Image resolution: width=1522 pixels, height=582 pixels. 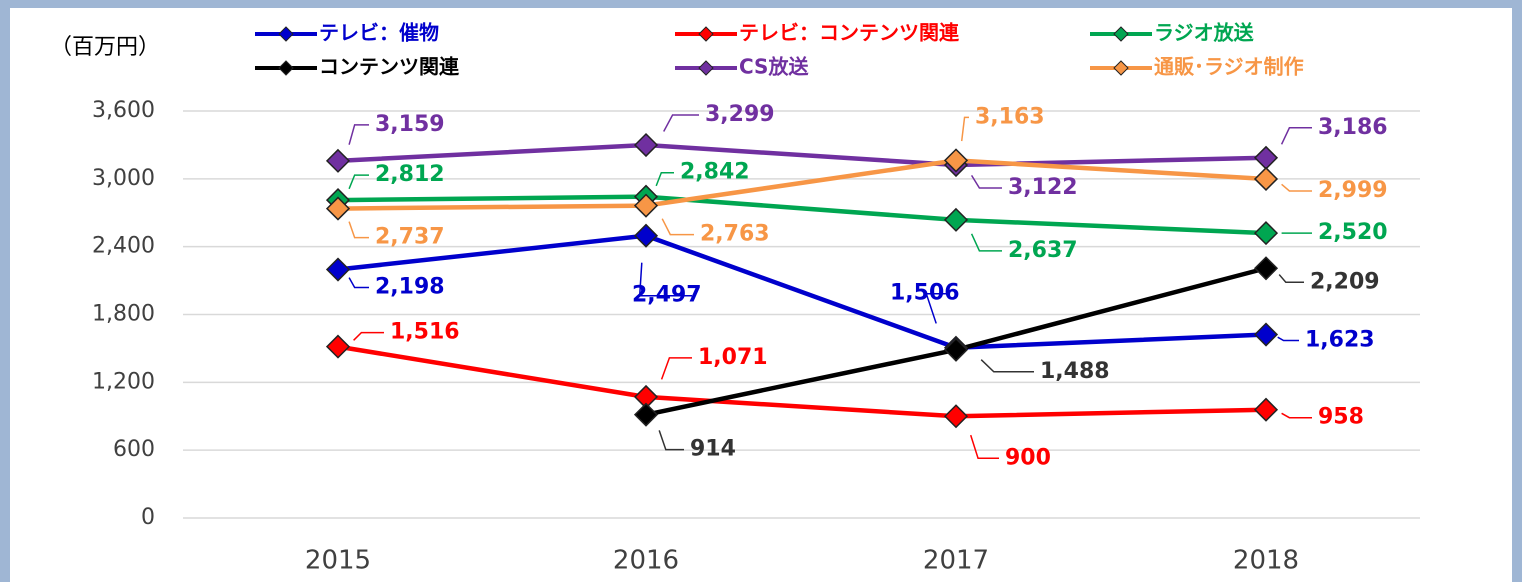 I want to click on data-label: 2,737, so click(x=410, y=237).